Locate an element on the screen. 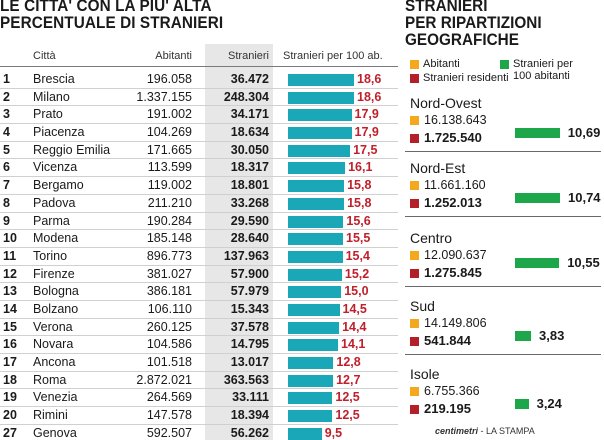  per100-label: 14,1 is located at coordinates (353, 344).